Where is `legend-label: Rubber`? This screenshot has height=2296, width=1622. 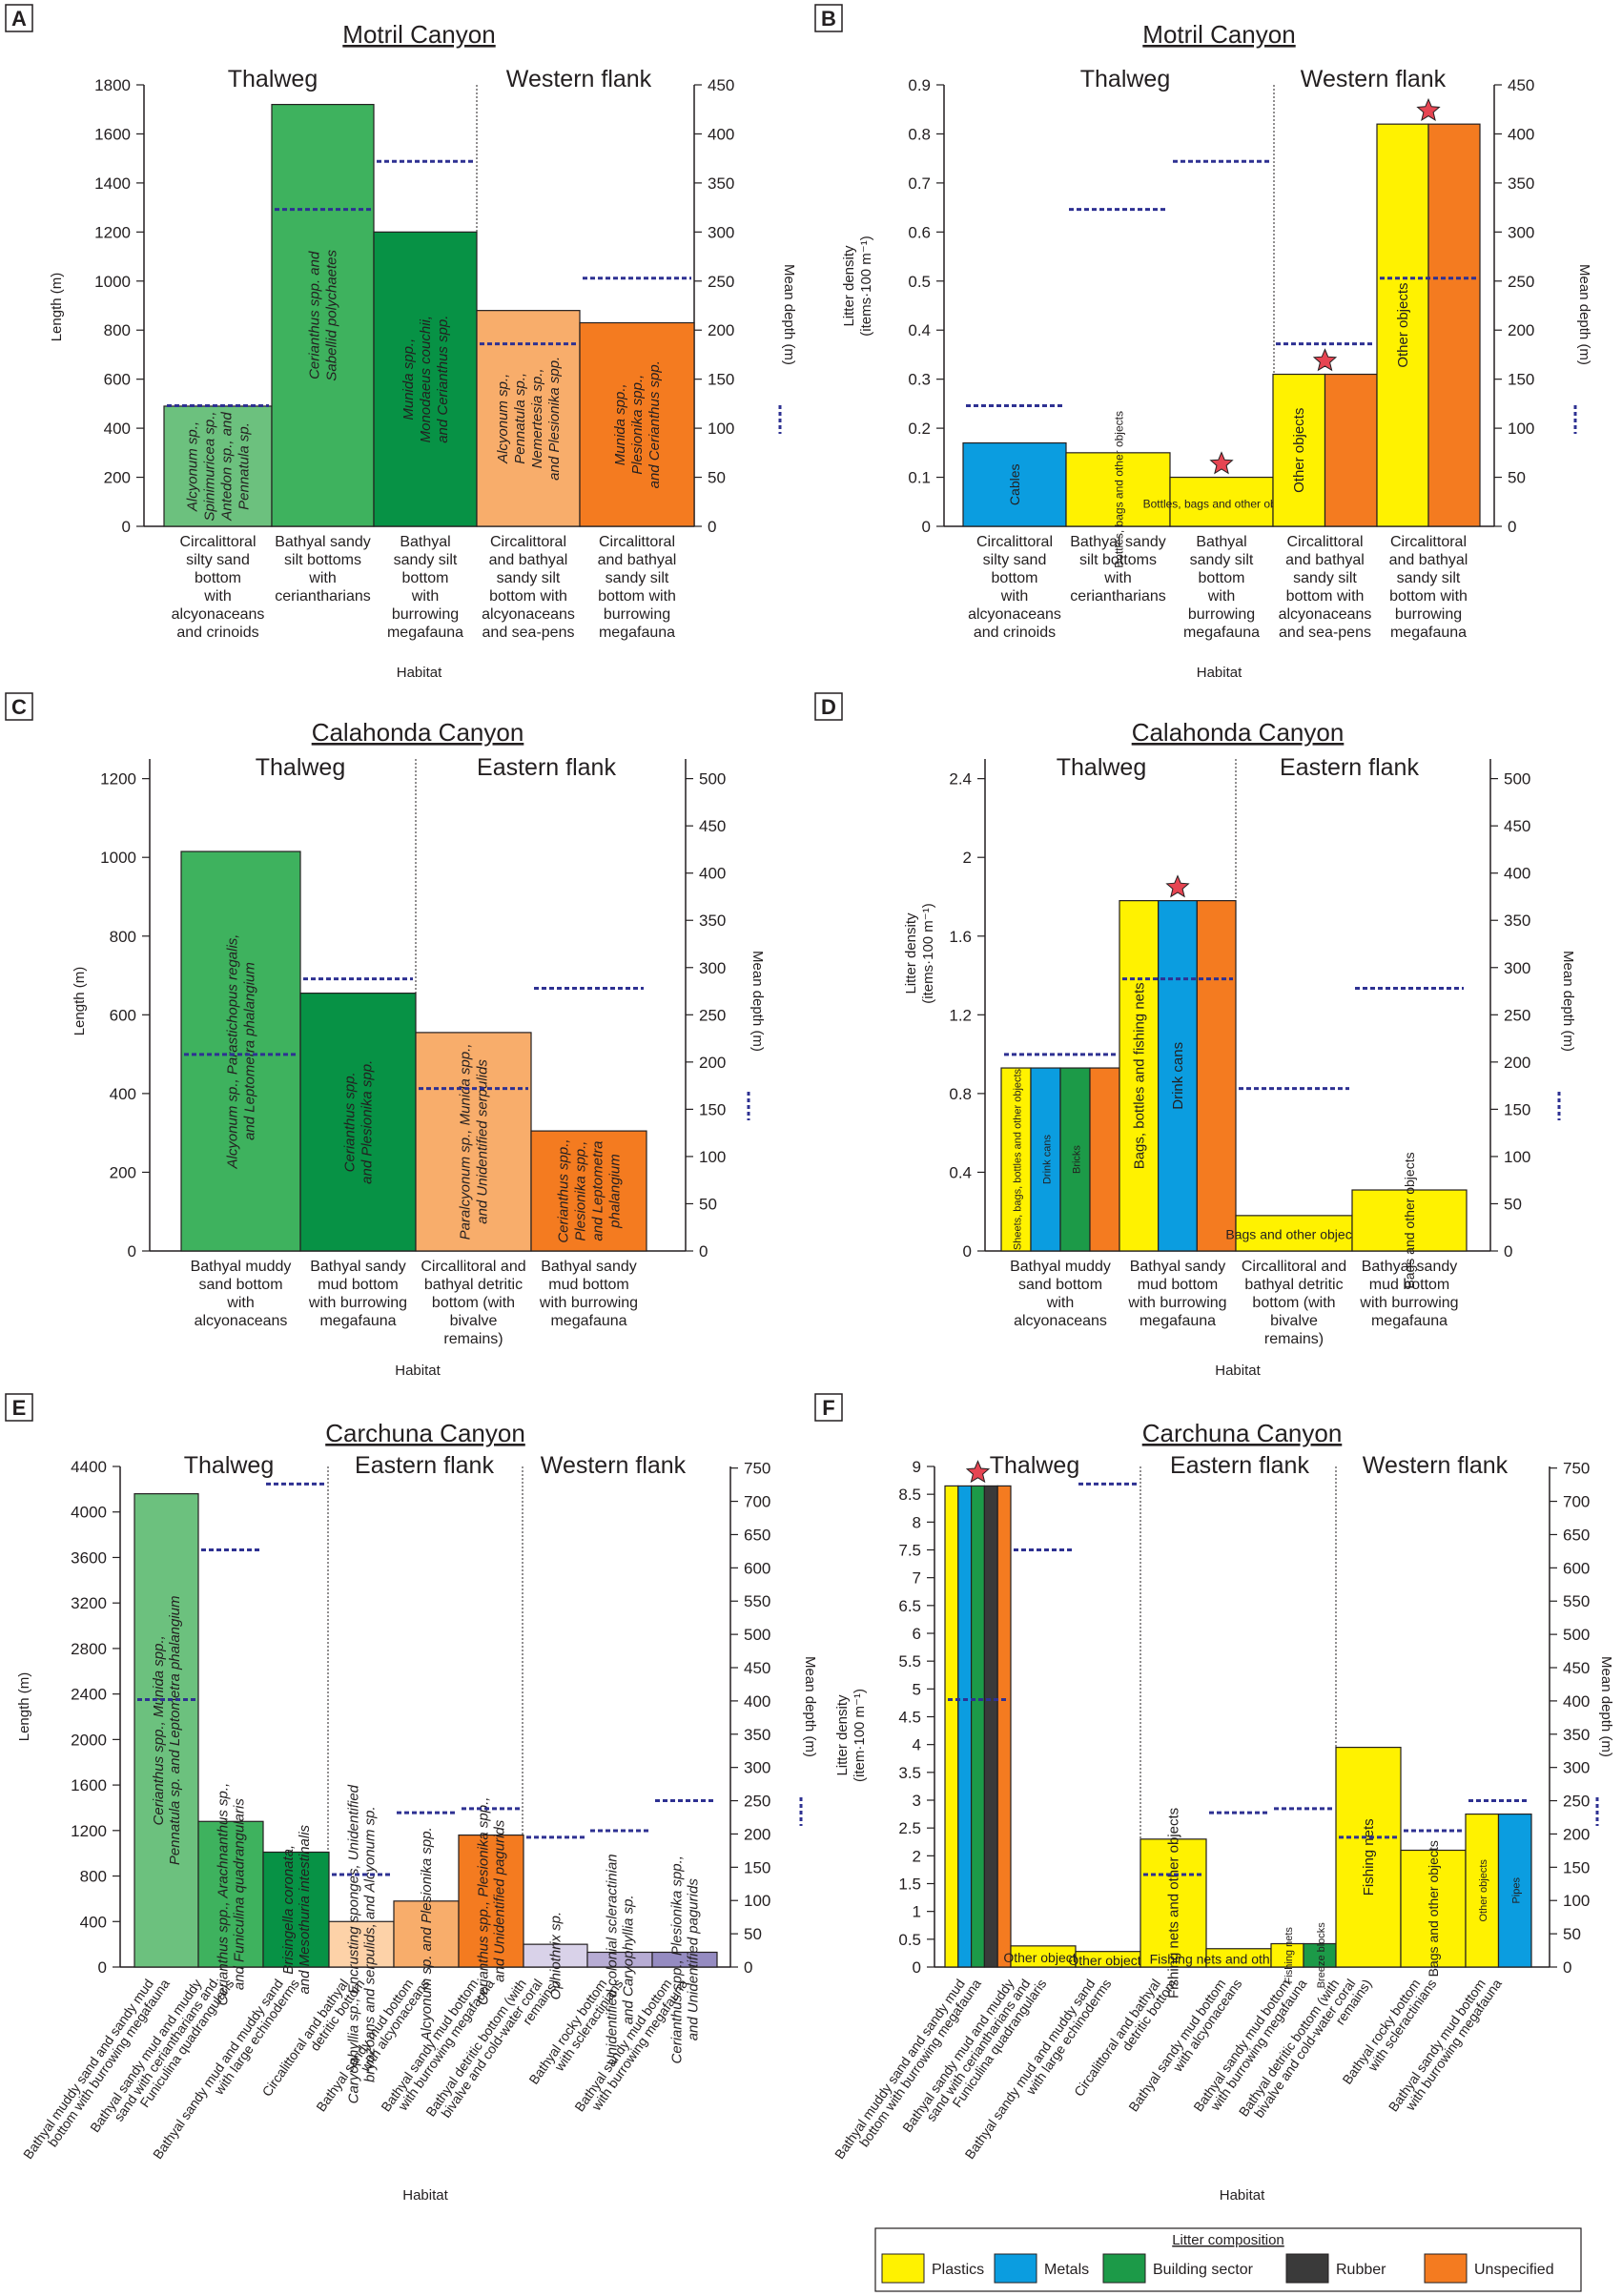 legend-label: Rubber is located at coordinates (1361, 2270).